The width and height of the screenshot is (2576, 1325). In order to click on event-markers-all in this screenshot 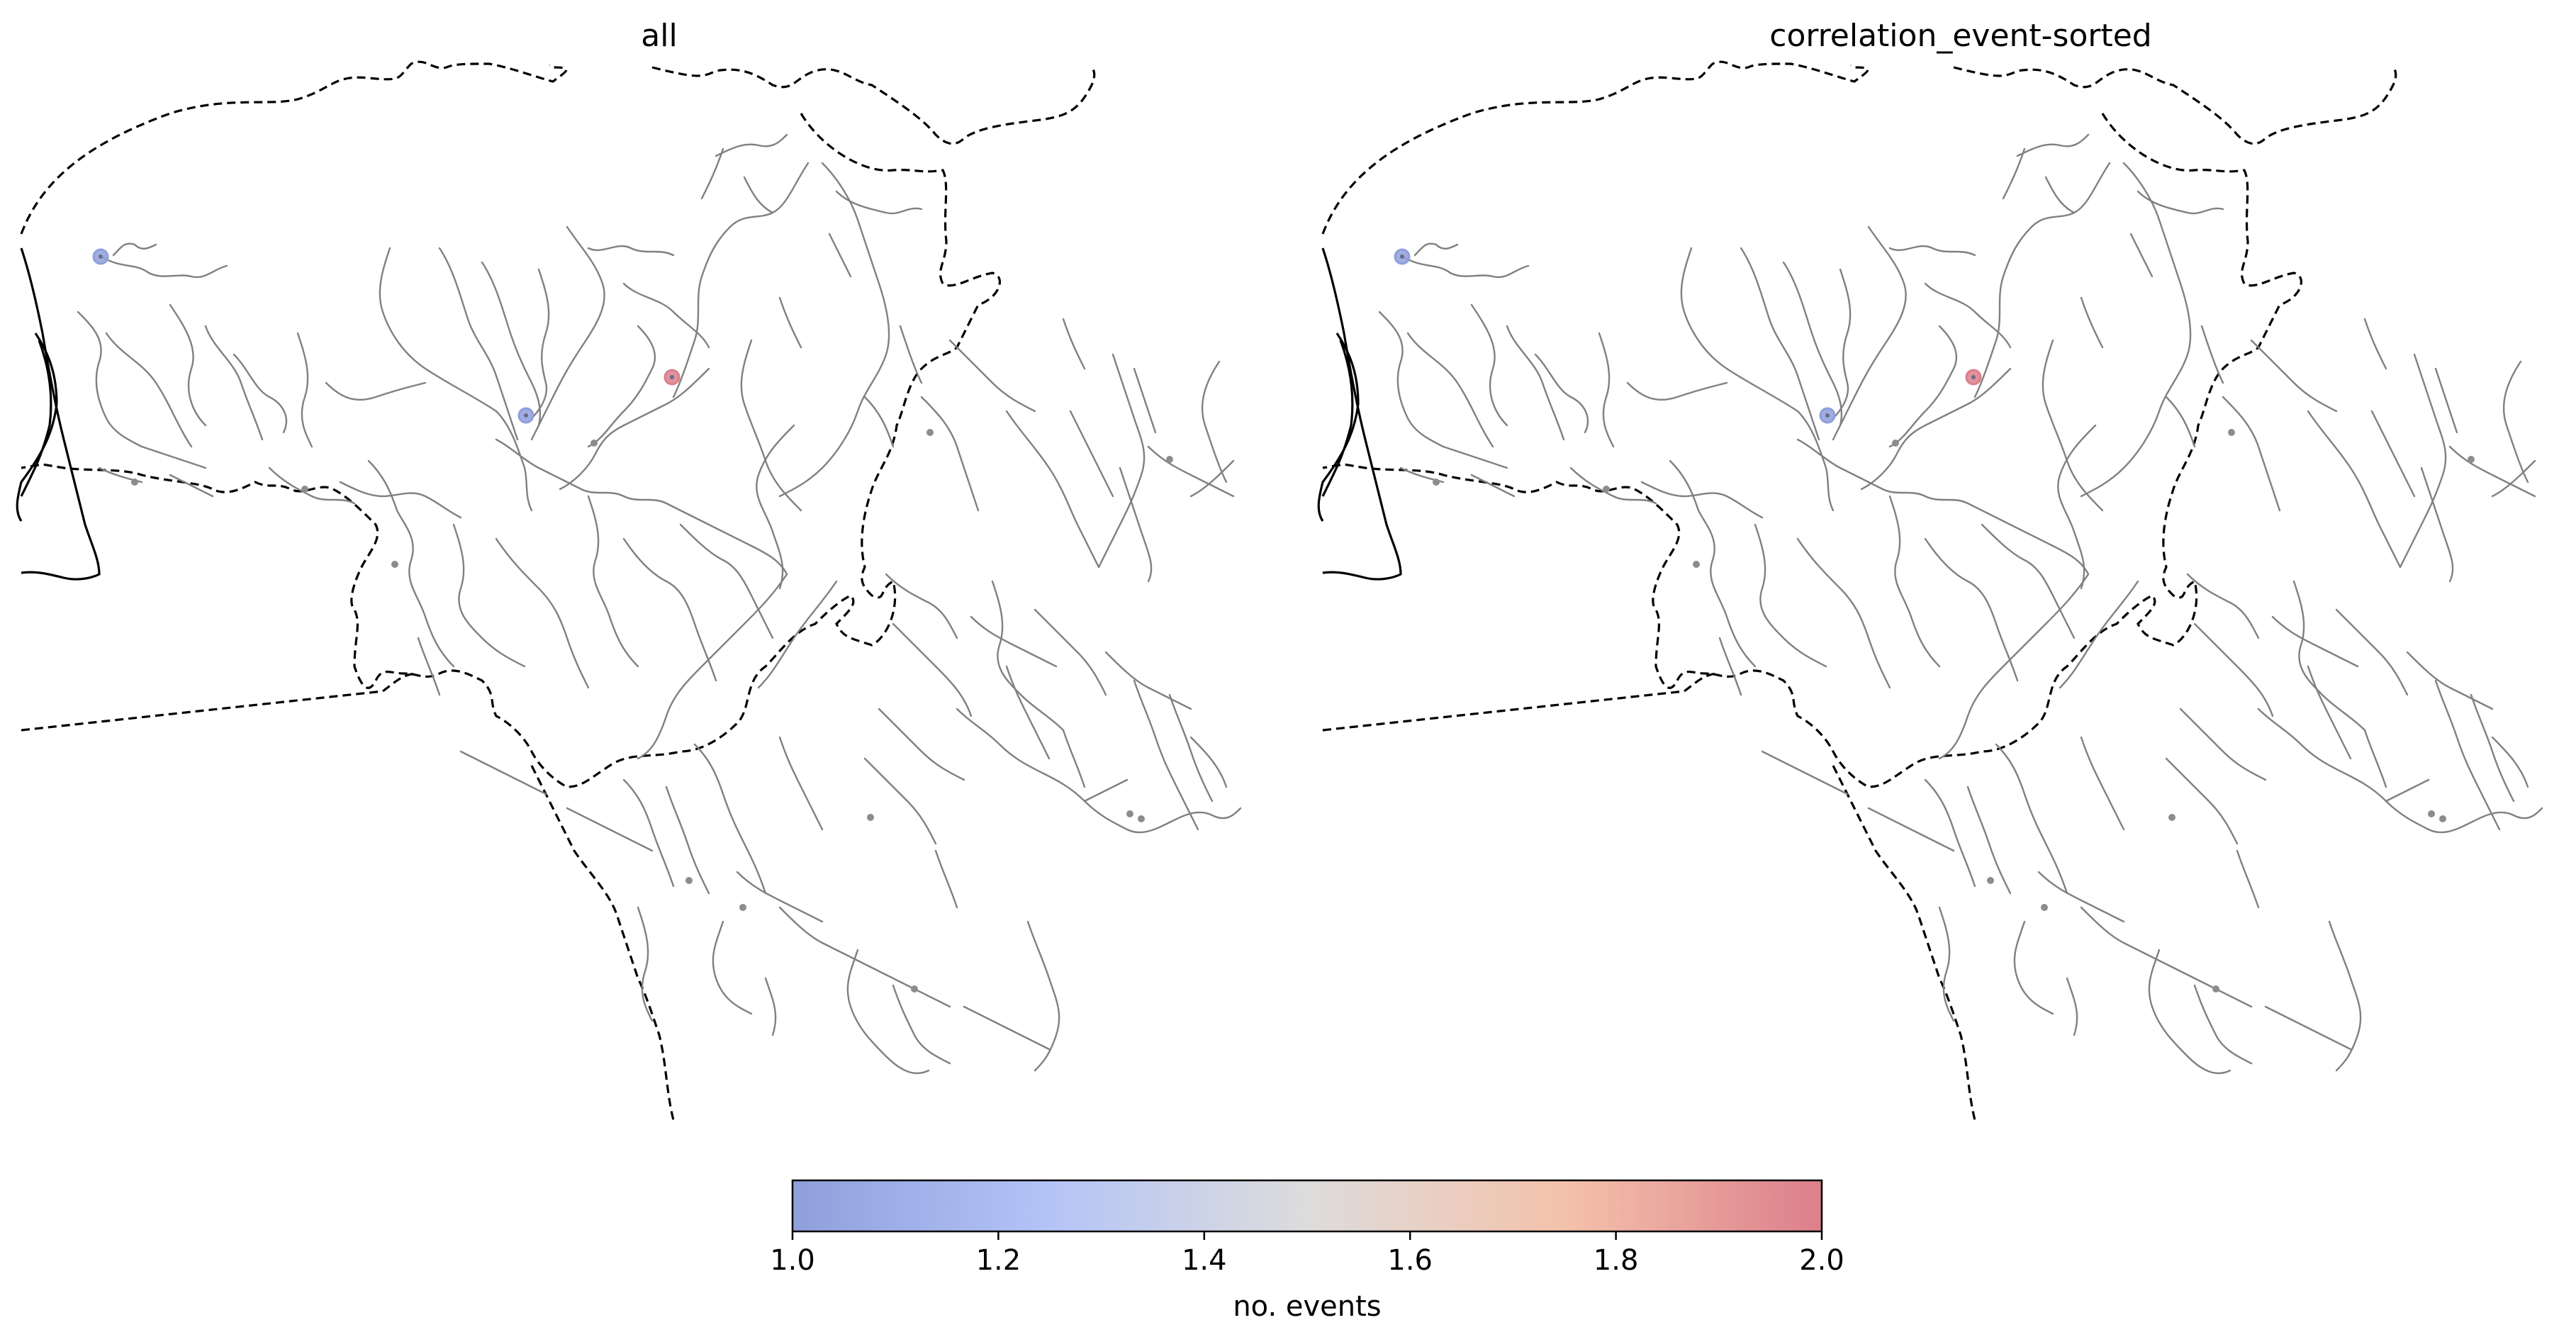, I will do `click(386, 336)`.